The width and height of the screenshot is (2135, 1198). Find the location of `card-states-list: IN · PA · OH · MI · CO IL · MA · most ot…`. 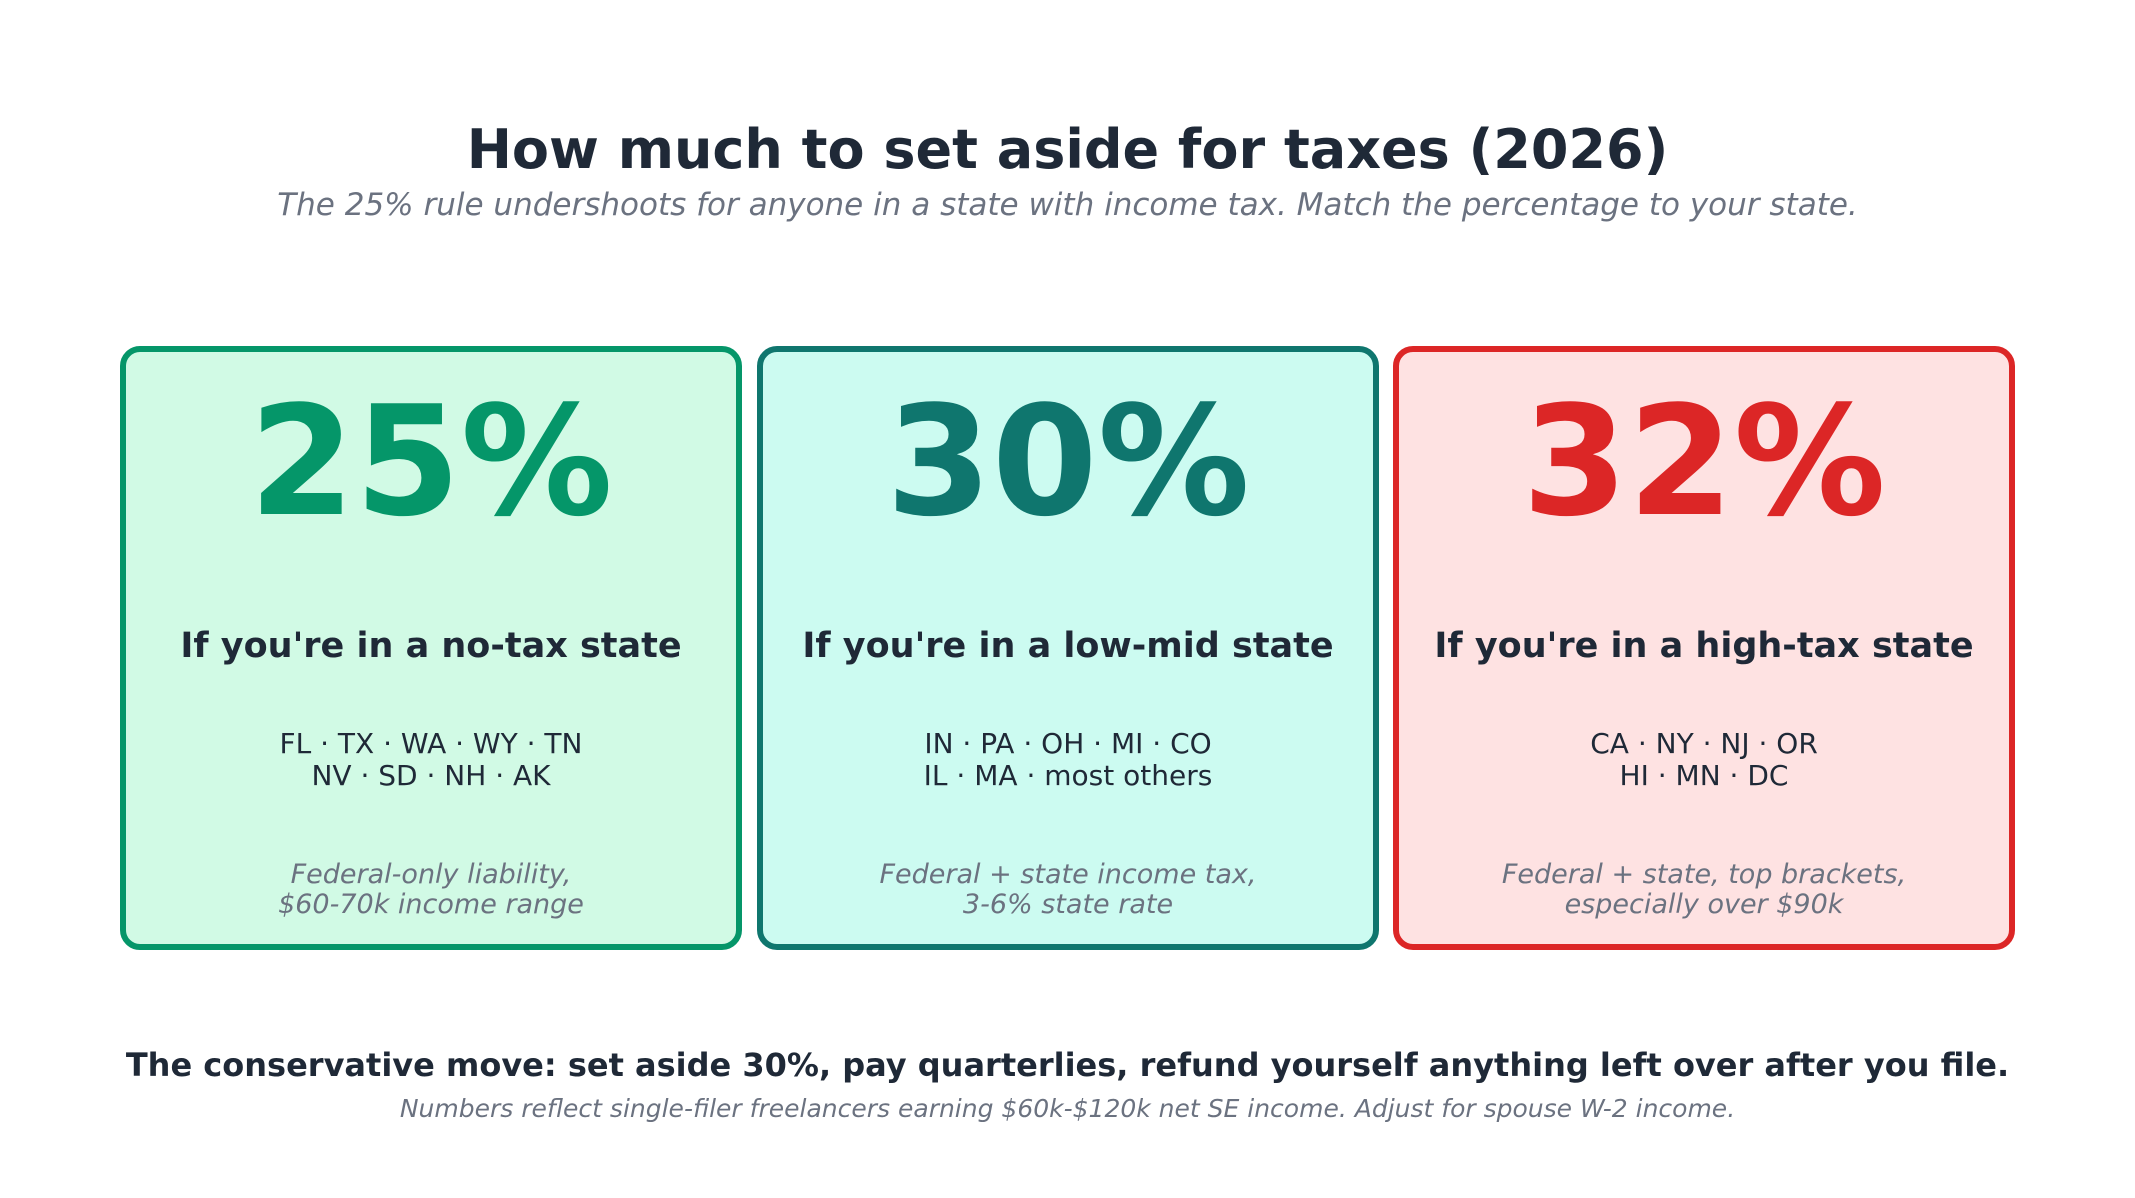

card-states-list: IN · PA · OH · MI · CO IL · MA · most ot… is located at coordinates (1068, 760).